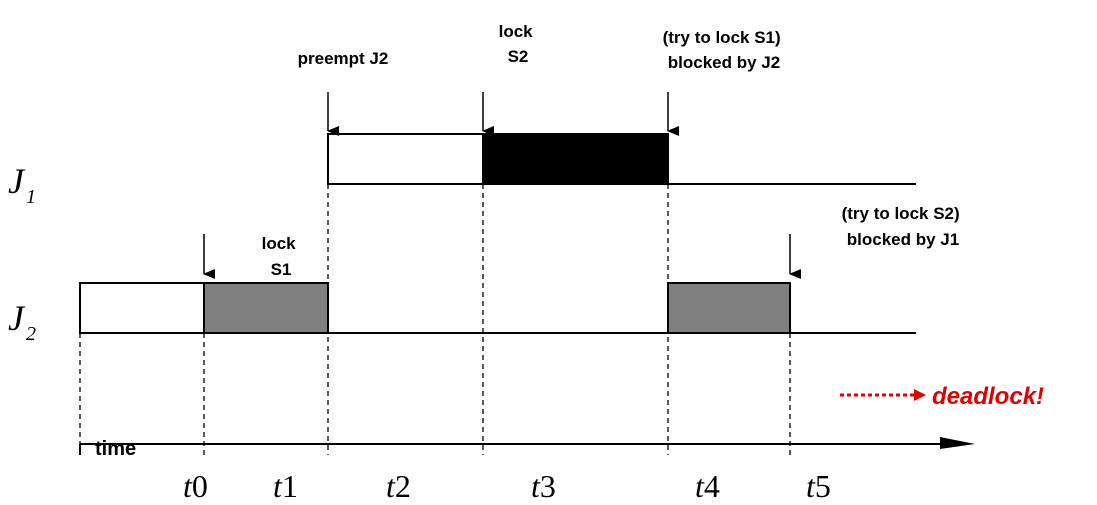 This screenshot has width=1097, height=505. Describe the element at coordinates (195, 486) in the screenshot. I see `tick-t0: t0` at that location.